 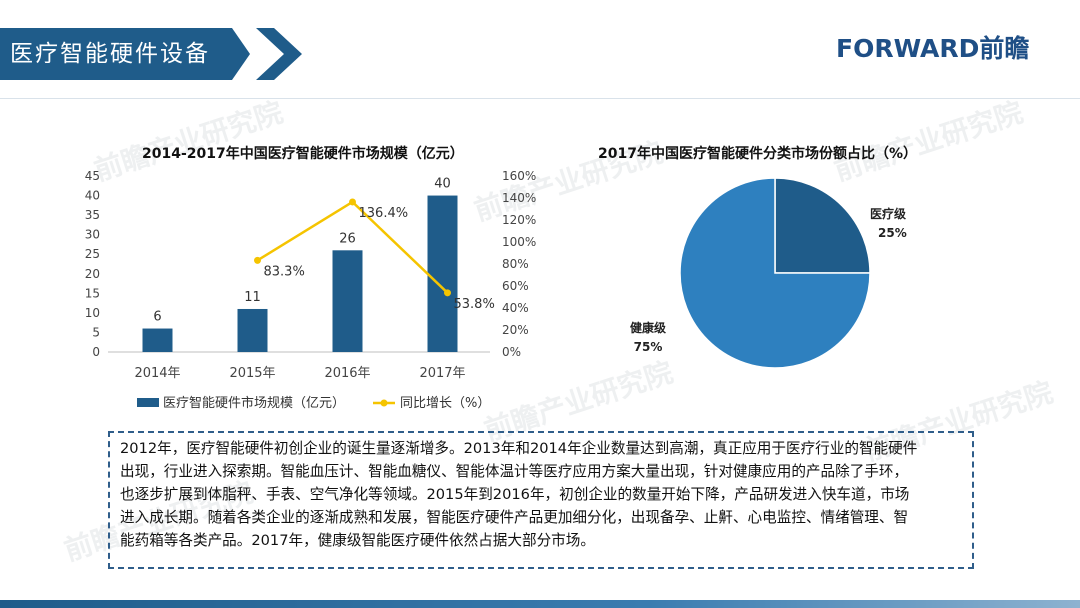 I want to click on y2-axis-tick-label: 40%, so click(x=515, y=308).